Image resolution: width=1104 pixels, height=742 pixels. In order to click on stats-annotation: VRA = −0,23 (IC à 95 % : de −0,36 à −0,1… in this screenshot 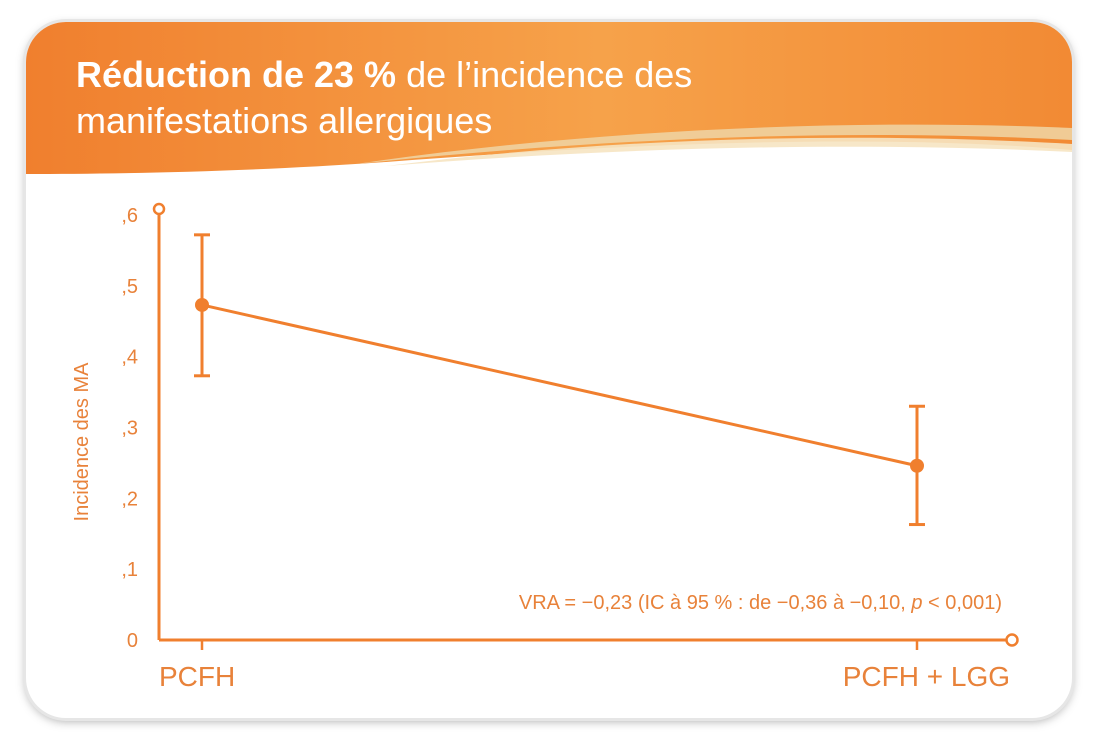, I will do `click(760, 603)`.